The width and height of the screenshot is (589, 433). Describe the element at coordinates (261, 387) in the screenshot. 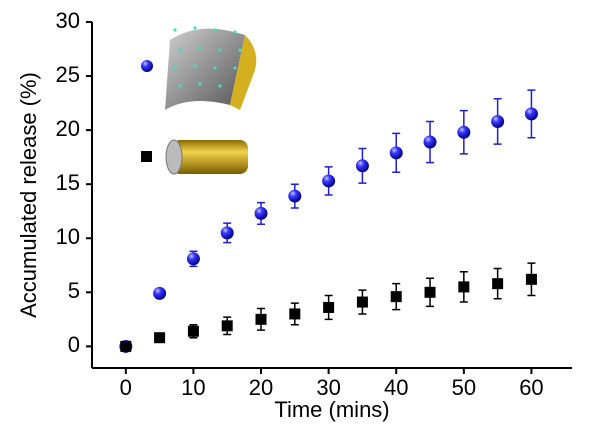

I see `x-tick-label: 20` at that location.